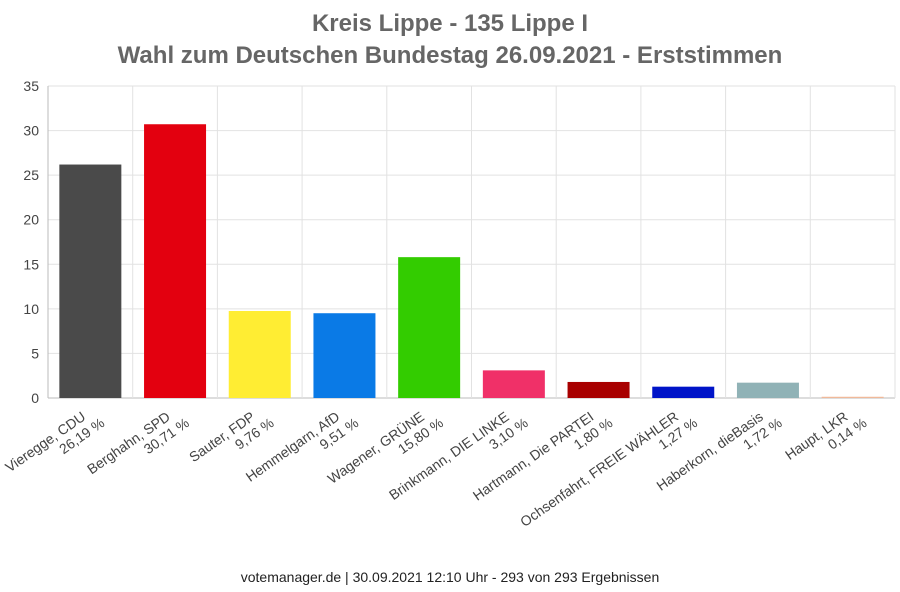 The image size is (900, 592). What do you see at coordinates (35, 353) in the screenshot?
I see `y-tick-label: 5` at bounding box center [35, 353].